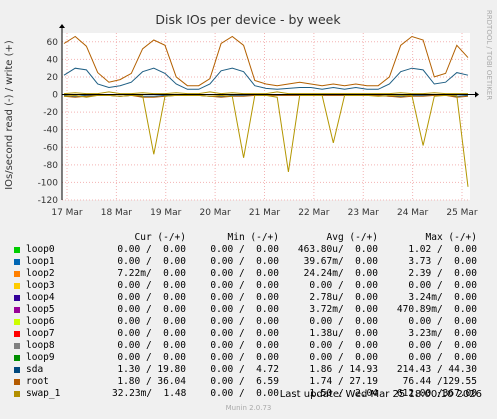 The width and height of the screenshot is (497, 419). I want to click on y-tick-label: 40, so click(53, 60).